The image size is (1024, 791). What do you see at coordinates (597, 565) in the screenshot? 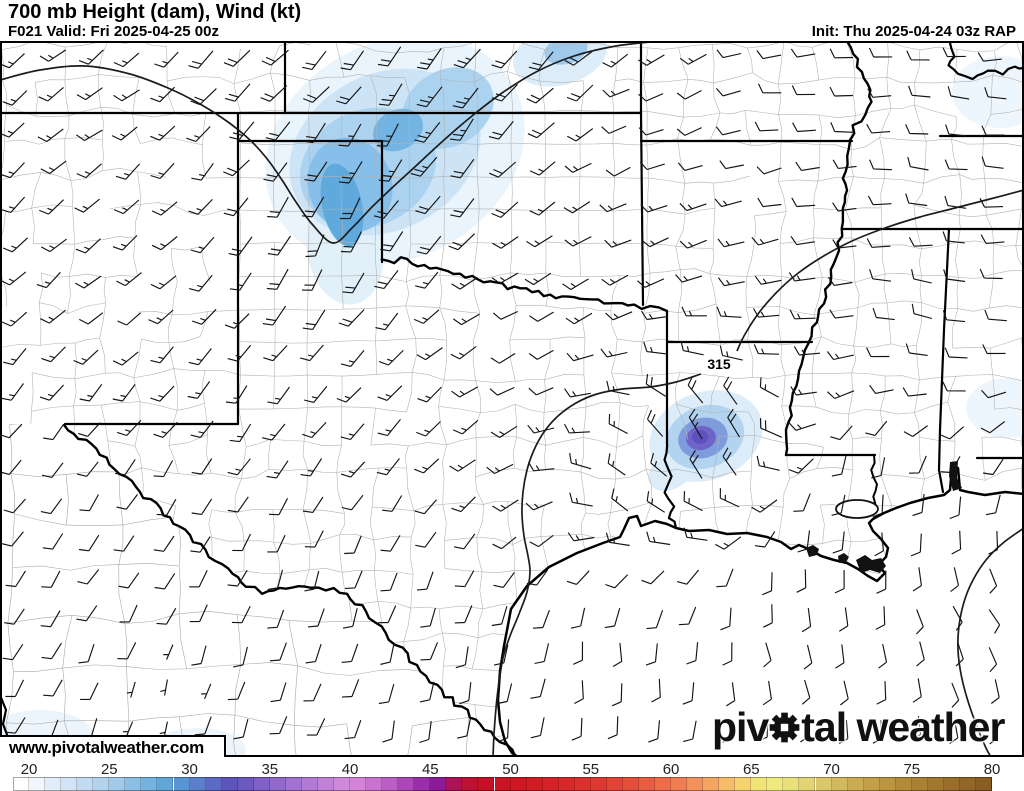
I see `height-contour-315-east` at bounding box center [597, 565].